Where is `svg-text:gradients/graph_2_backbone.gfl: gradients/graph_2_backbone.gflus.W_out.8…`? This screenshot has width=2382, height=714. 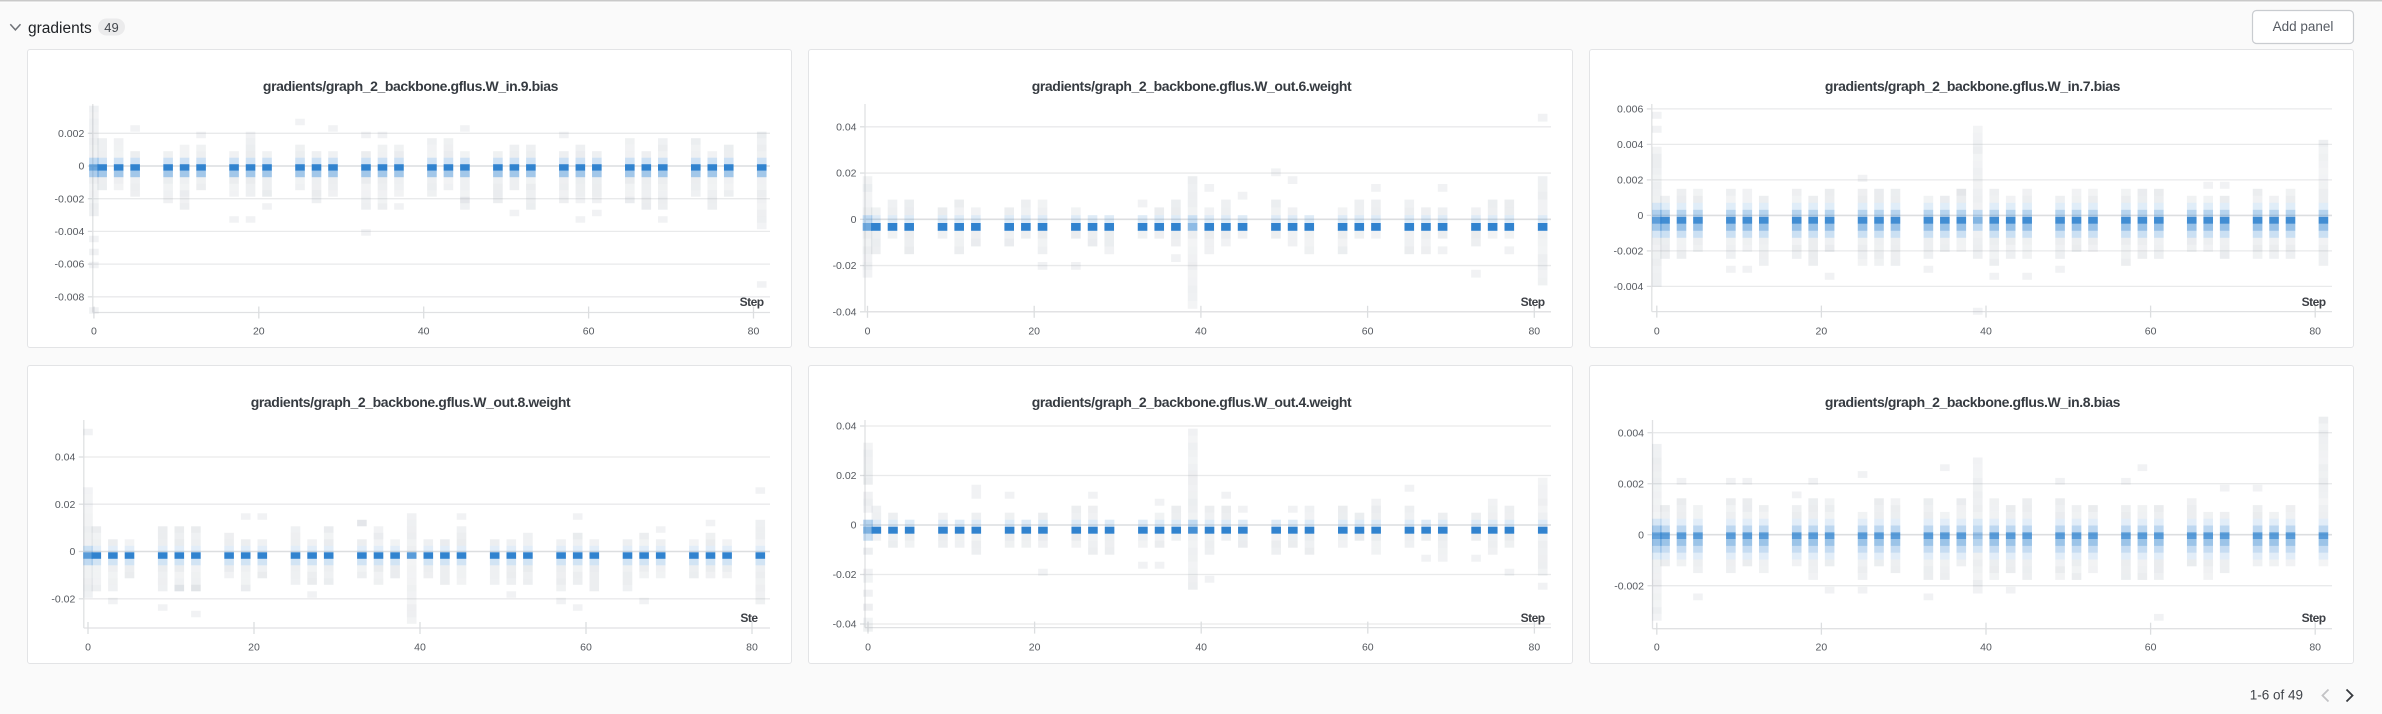 svg-text:gradients/graph_2_backbone.gfl: gradients/graph_2_backbone.gflus.W_out.8… is located at coordinates (411, 402).